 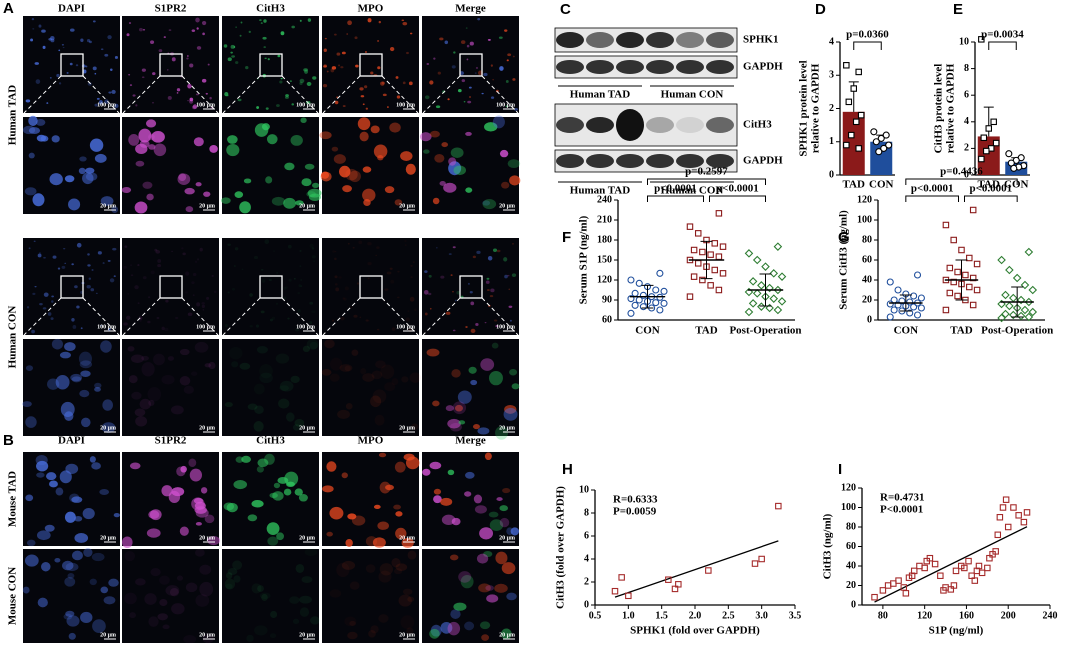 I want to click on x-tick-label: 3.0, so click(x=761, y=615).